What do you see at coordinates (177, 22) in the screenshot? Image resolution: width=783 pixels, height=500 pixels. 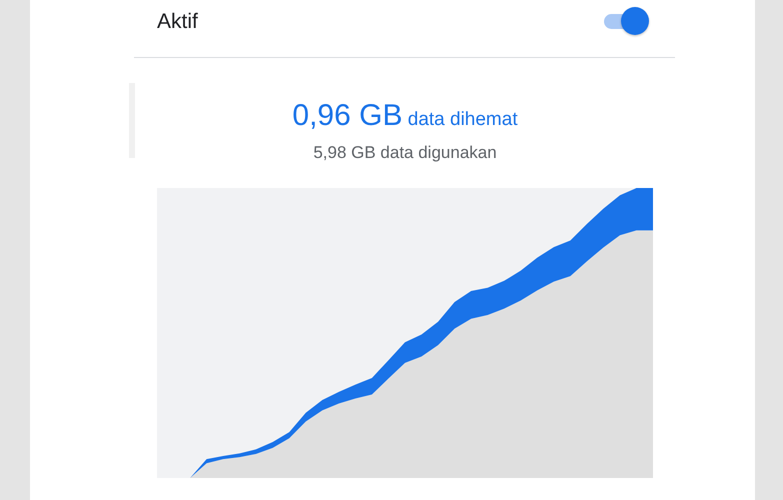 I see `text: Aktif` at bounding box center [177, 22].